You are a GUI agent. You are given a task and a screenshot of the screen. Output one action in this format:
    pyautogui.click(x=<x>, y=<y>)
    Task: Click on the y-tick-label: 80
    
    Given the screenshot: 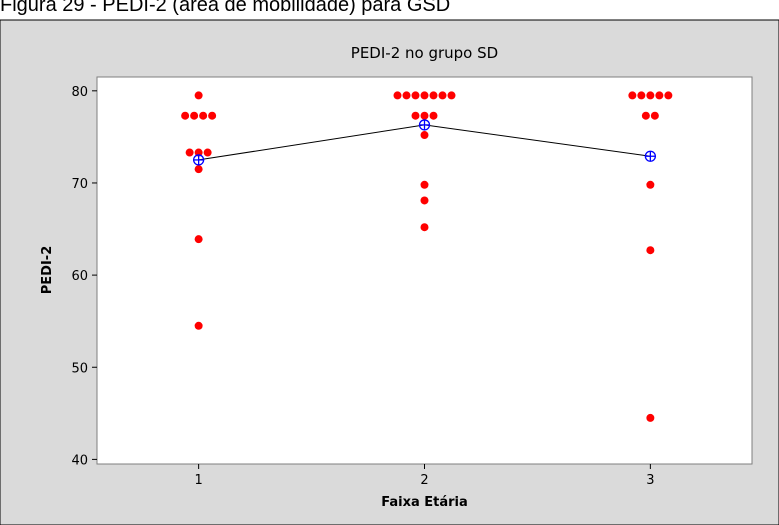 What is the action you would take?
    pyautogui.click(x=79, y=92)
    